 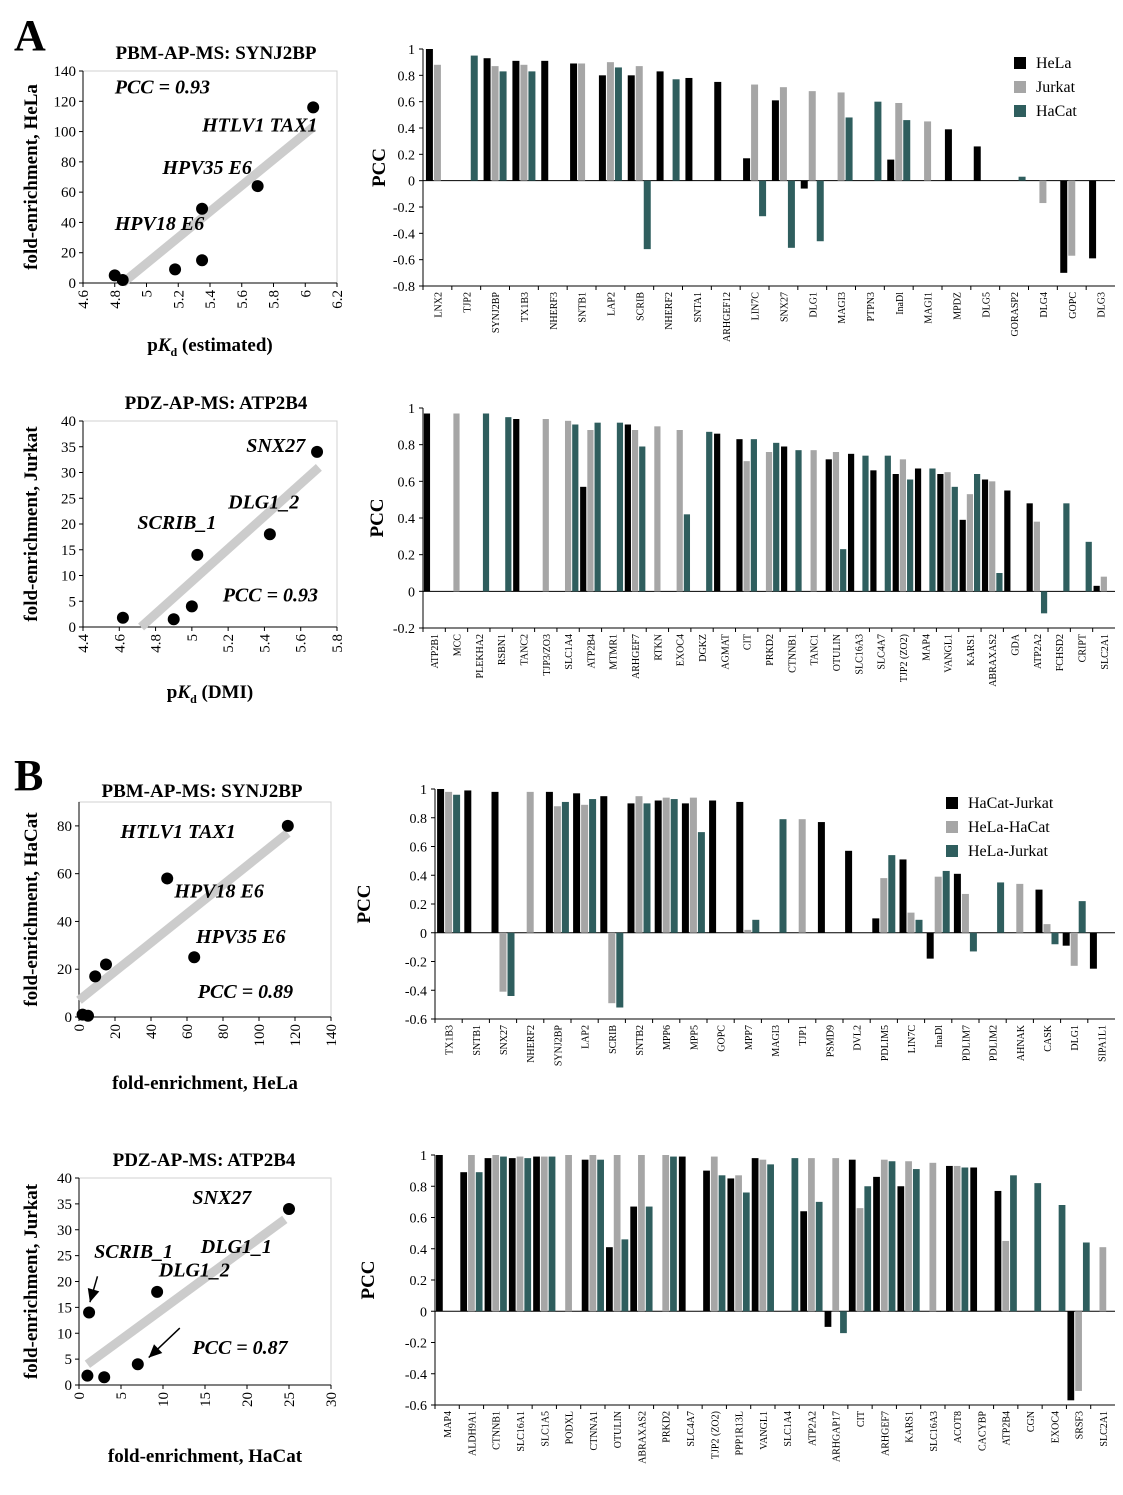 What do you see at coordinates (691, 1429) in the screenshot?
I see `category-label: SLC4A7` at bounding box center [691, 1429].